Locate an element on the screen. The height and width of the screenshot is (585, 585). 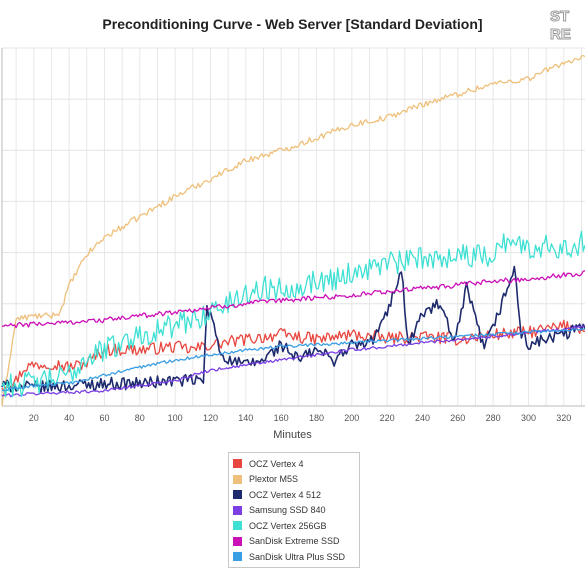
svg-text: RE is located at coordinates (560, 34).